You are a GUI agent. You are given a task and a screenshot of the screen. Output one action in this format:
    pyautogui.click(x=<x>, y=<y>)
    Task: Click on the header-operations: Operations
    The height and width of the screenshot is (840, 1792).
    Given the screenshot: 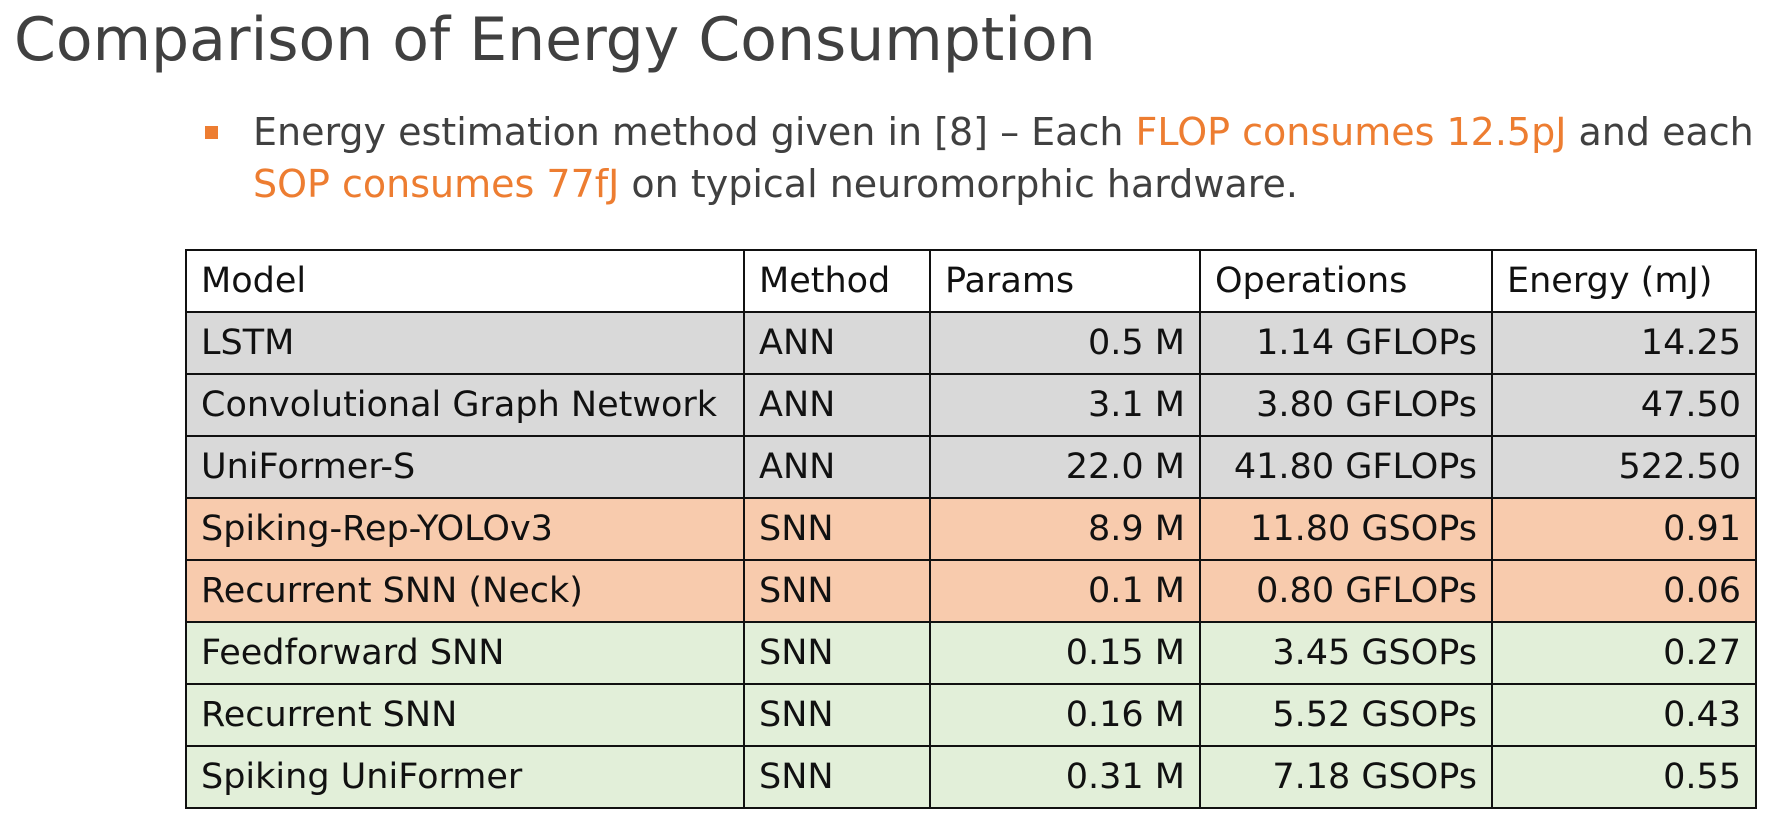 What is the action you would take?
    pyautogui.click(x=1346, y=281)
    